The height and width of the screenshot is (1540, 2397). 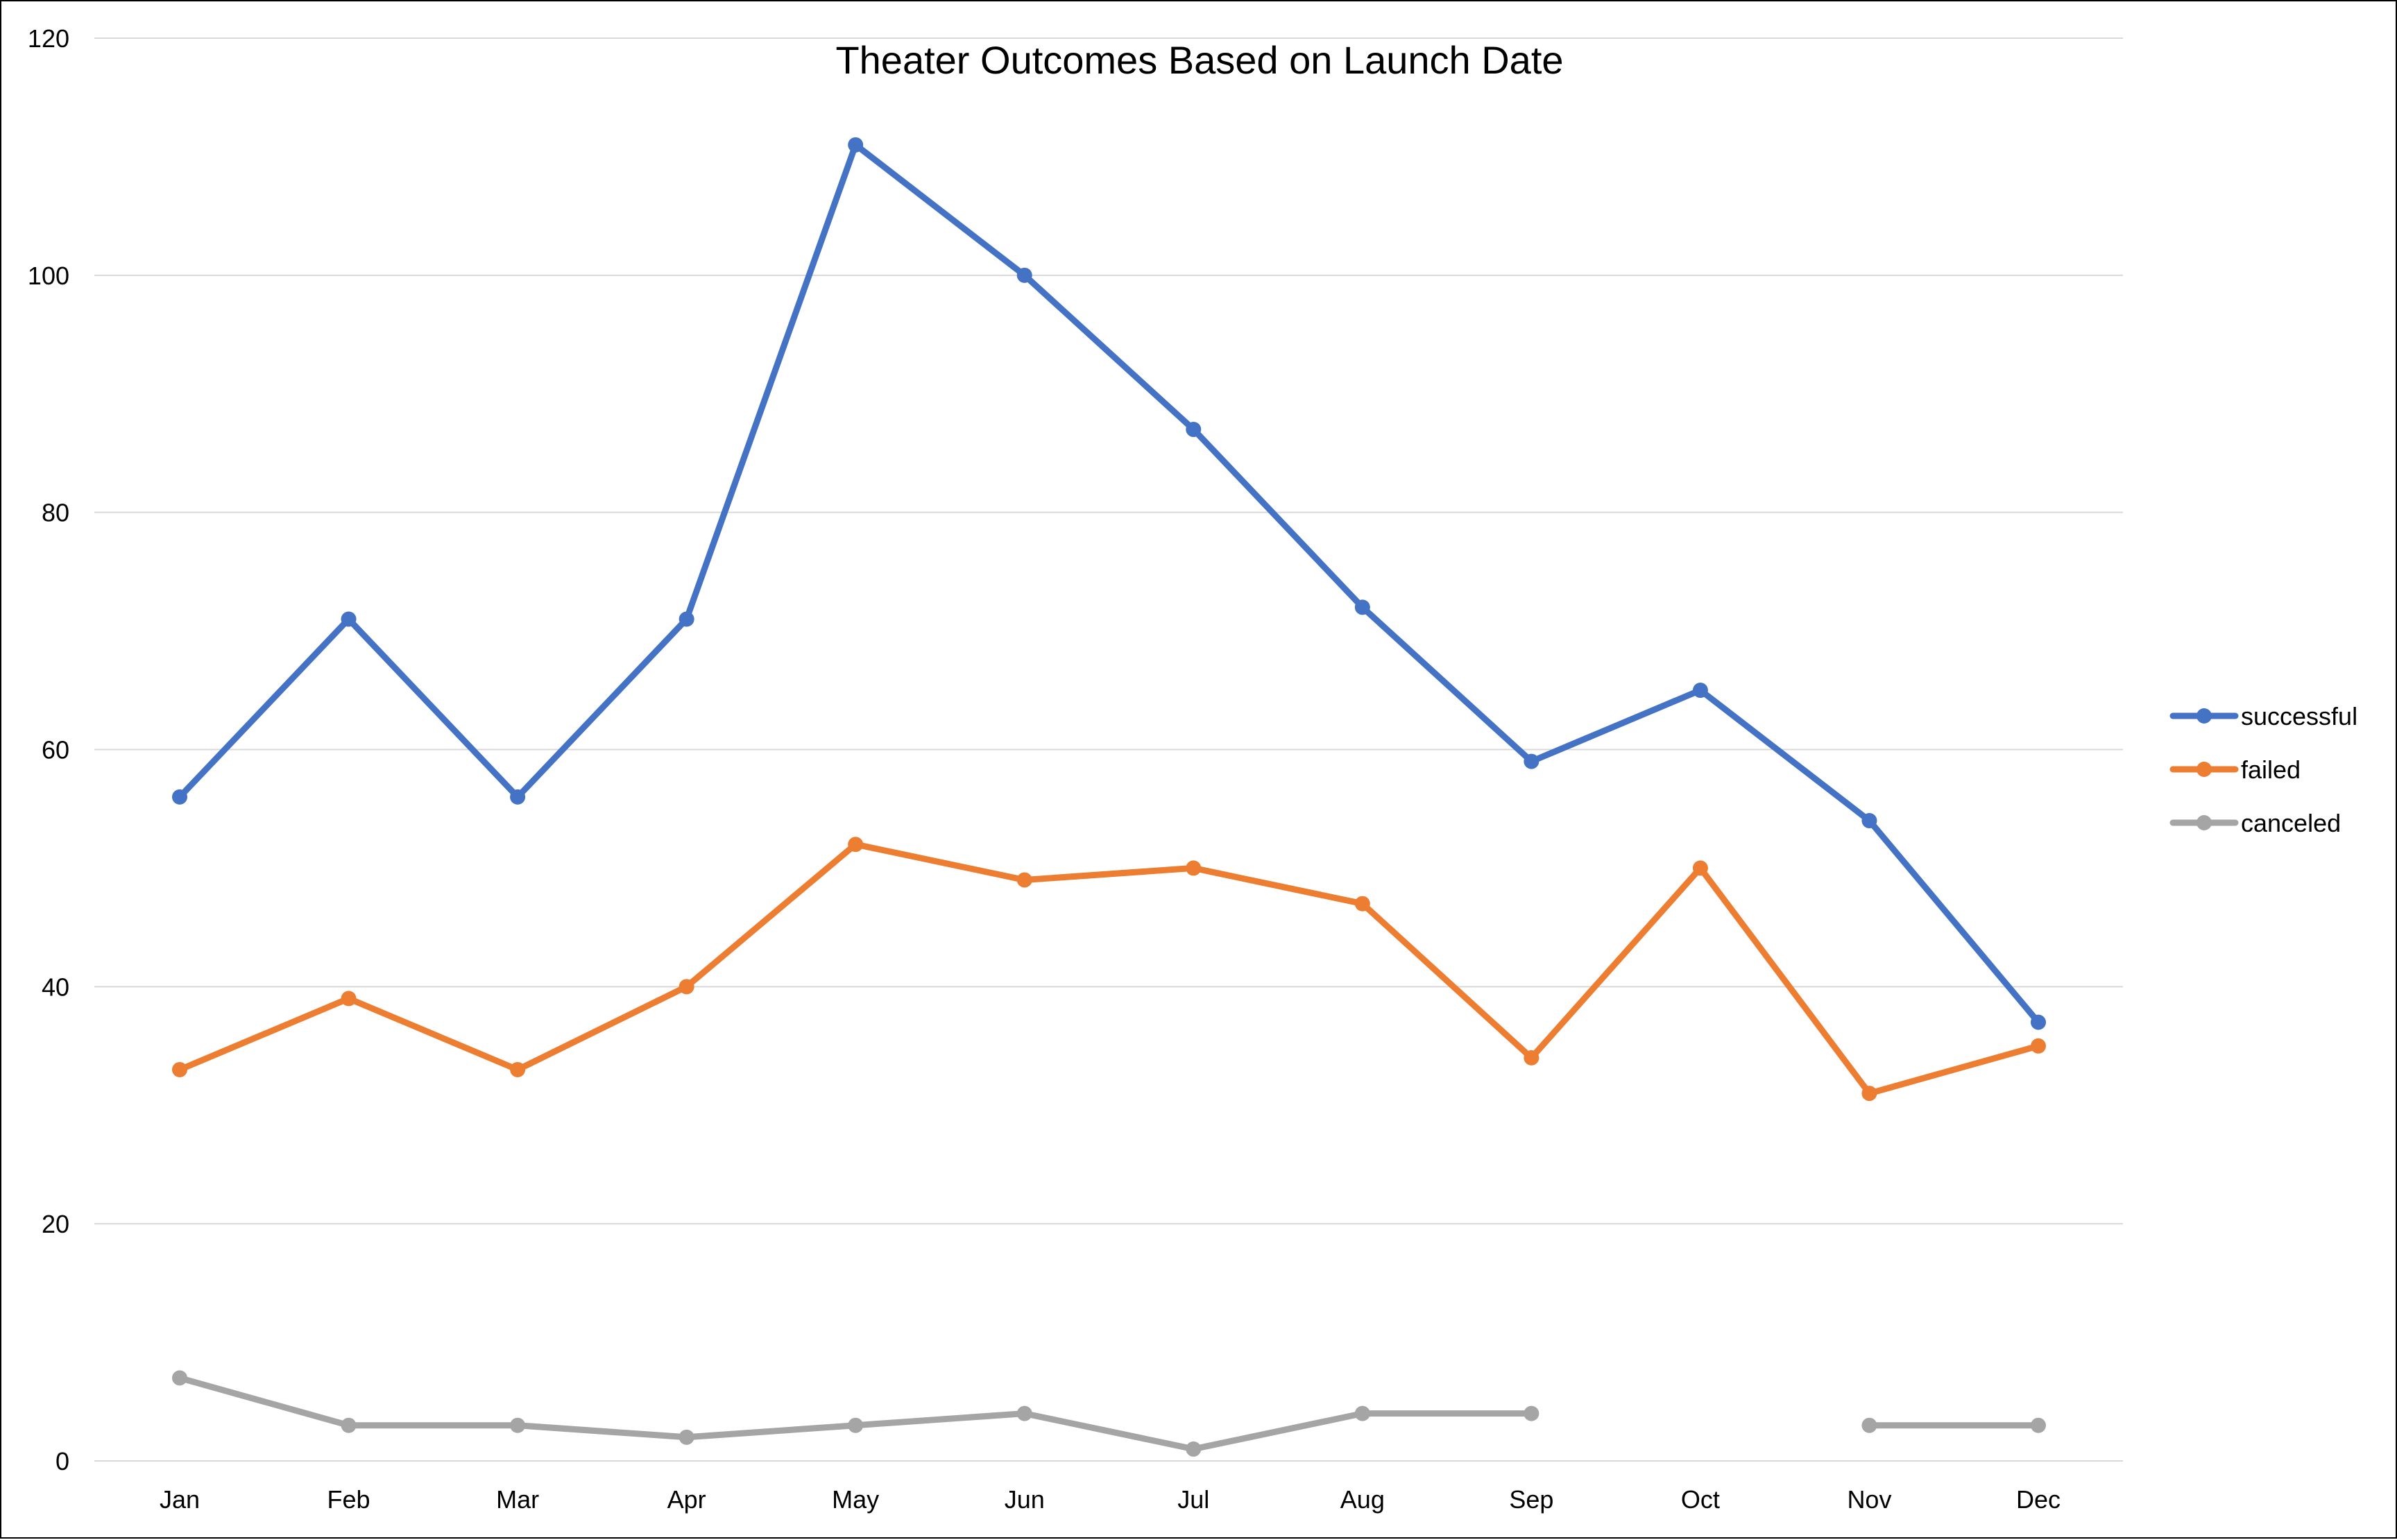 What do you see at coordinates (855, 1499) in the screenshot?
I see `x-tick-label: May` at bounding box center [855, 1499].